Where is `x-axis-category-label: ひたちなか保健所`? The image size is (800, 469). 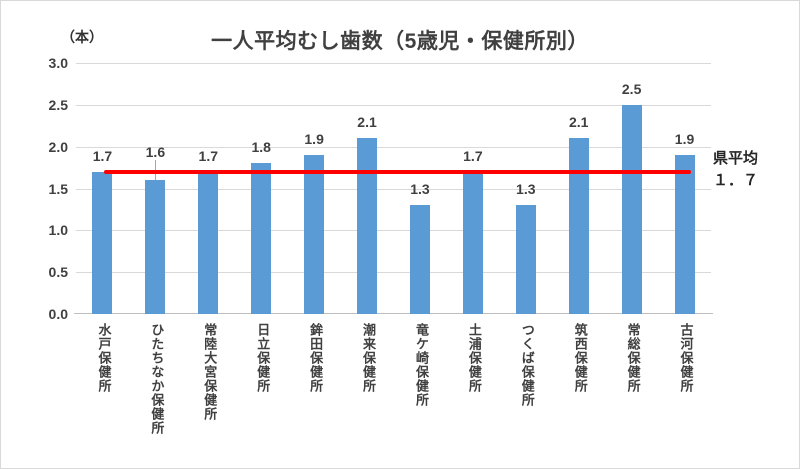 x-axis-category-label: ひたちなか保健所 is located at coordinates (157, 379).